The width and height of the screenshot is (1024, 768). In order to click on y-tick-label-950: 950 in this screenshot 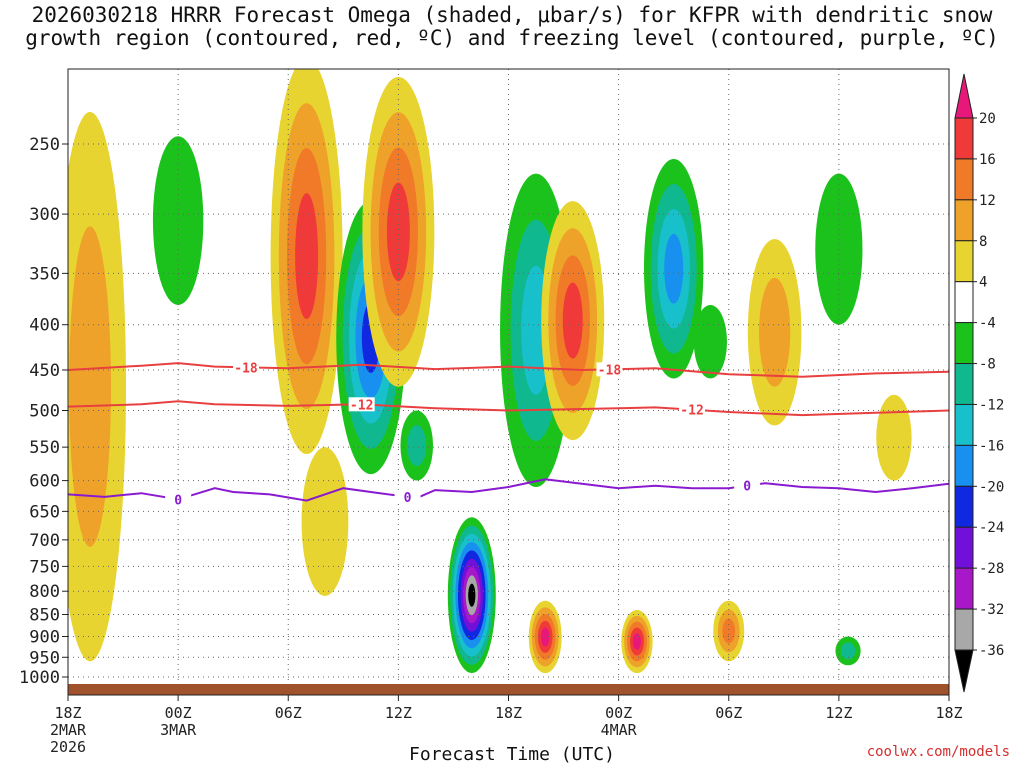, I will do `click(44, 658)`.